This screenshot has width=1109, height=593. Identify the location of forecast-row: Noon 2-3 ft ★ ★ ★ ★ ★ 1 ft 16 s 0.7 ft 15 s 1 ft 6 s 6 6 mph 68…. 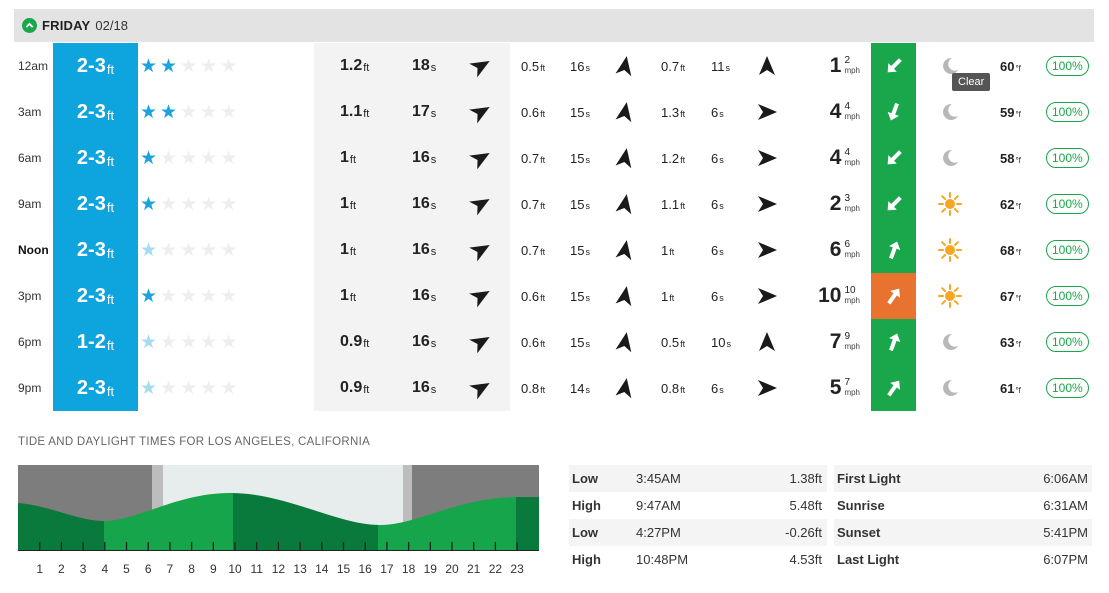
(554, 250).